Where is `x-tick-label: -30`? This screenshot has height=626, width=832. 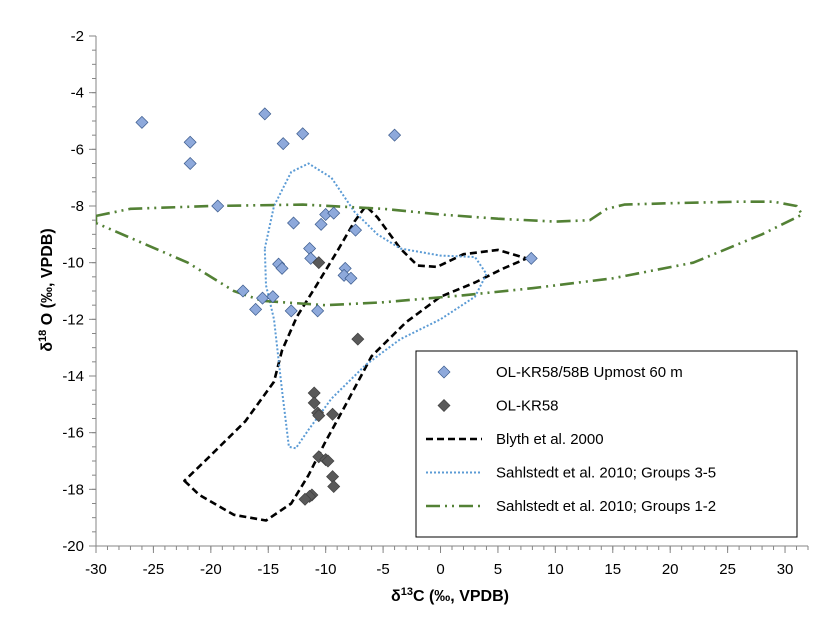
x-tick-label: -30 is located at coordinates (96, 569).